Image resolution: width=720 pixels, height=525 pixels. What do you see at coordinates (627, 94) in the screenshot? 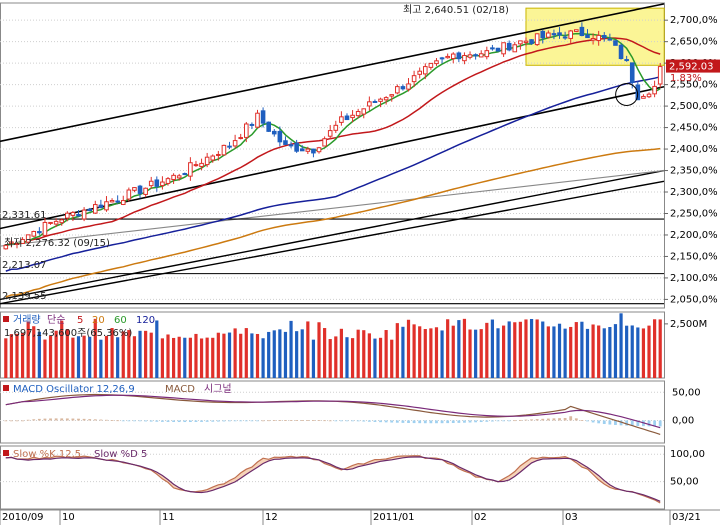
I see `low-marker` at bounding box center [627, 94].